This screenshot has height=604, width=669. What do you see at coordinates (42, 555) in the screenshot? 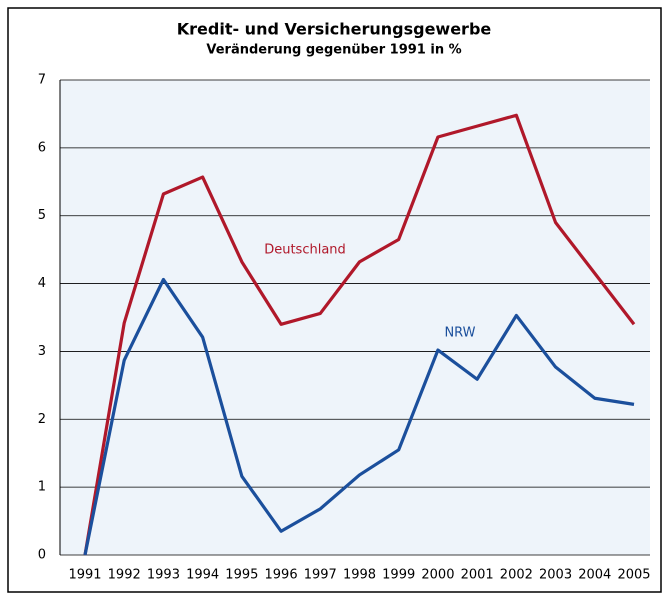
I see `y-tick-label: 0` at bounding box center [42, 555].